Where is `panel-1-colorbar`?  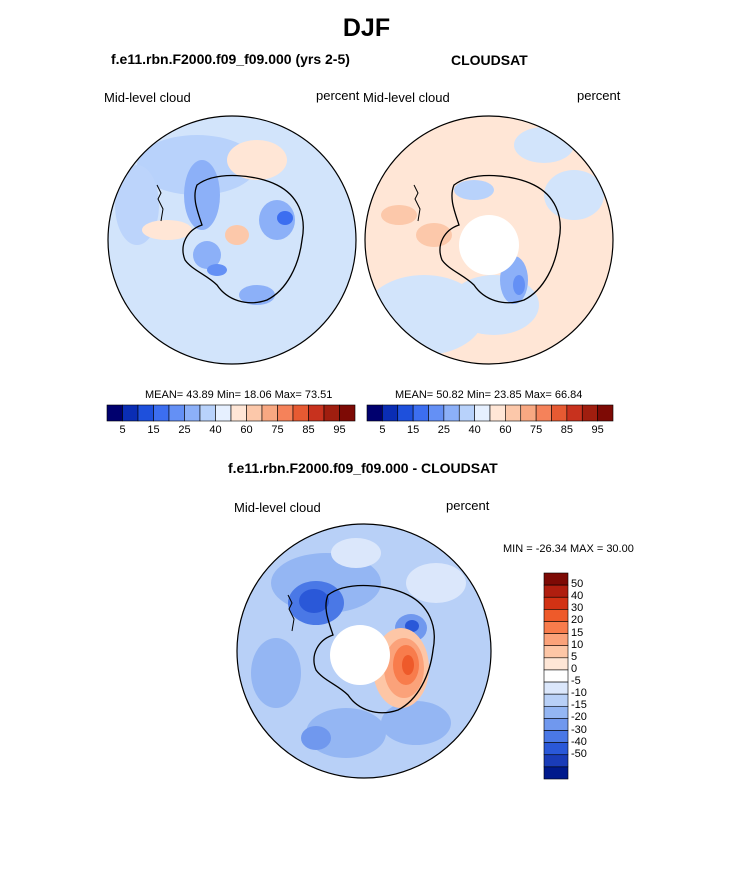
panel-1-colorbar is located at coordinates (231, 413).